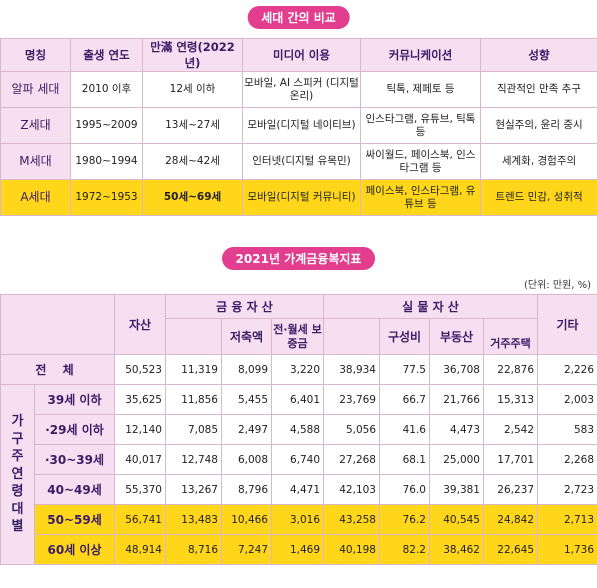 The height and width of the screenshot is (588, 597). Describe the element at coordinates (567, 489) in the screenshot. I see `cell: 2,723` at that location.